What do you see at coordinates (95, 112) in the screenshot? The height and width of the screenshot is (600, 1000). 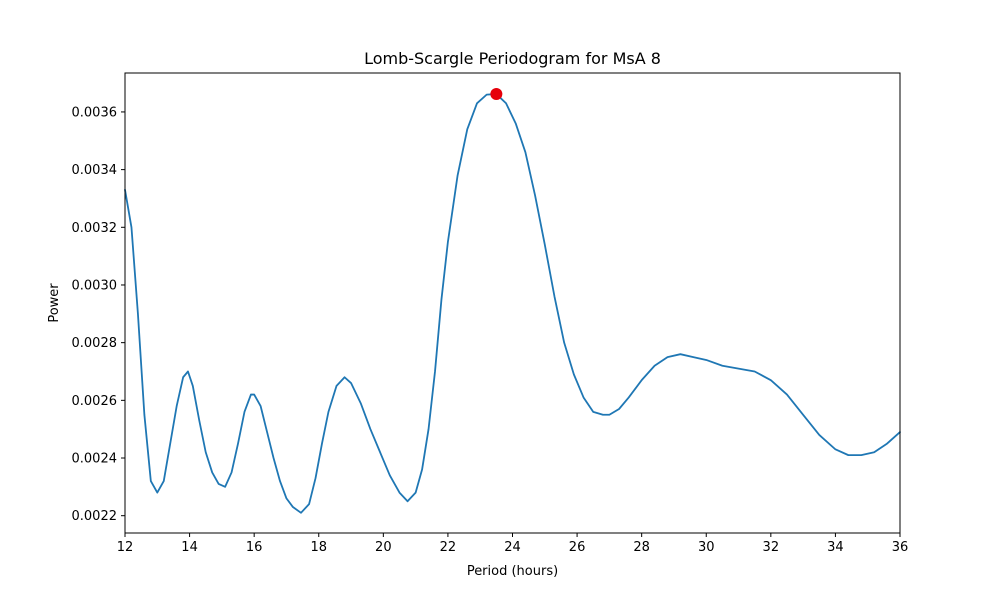 I see `y-tick-label: 0.0036` at bounding box center [95, 112].